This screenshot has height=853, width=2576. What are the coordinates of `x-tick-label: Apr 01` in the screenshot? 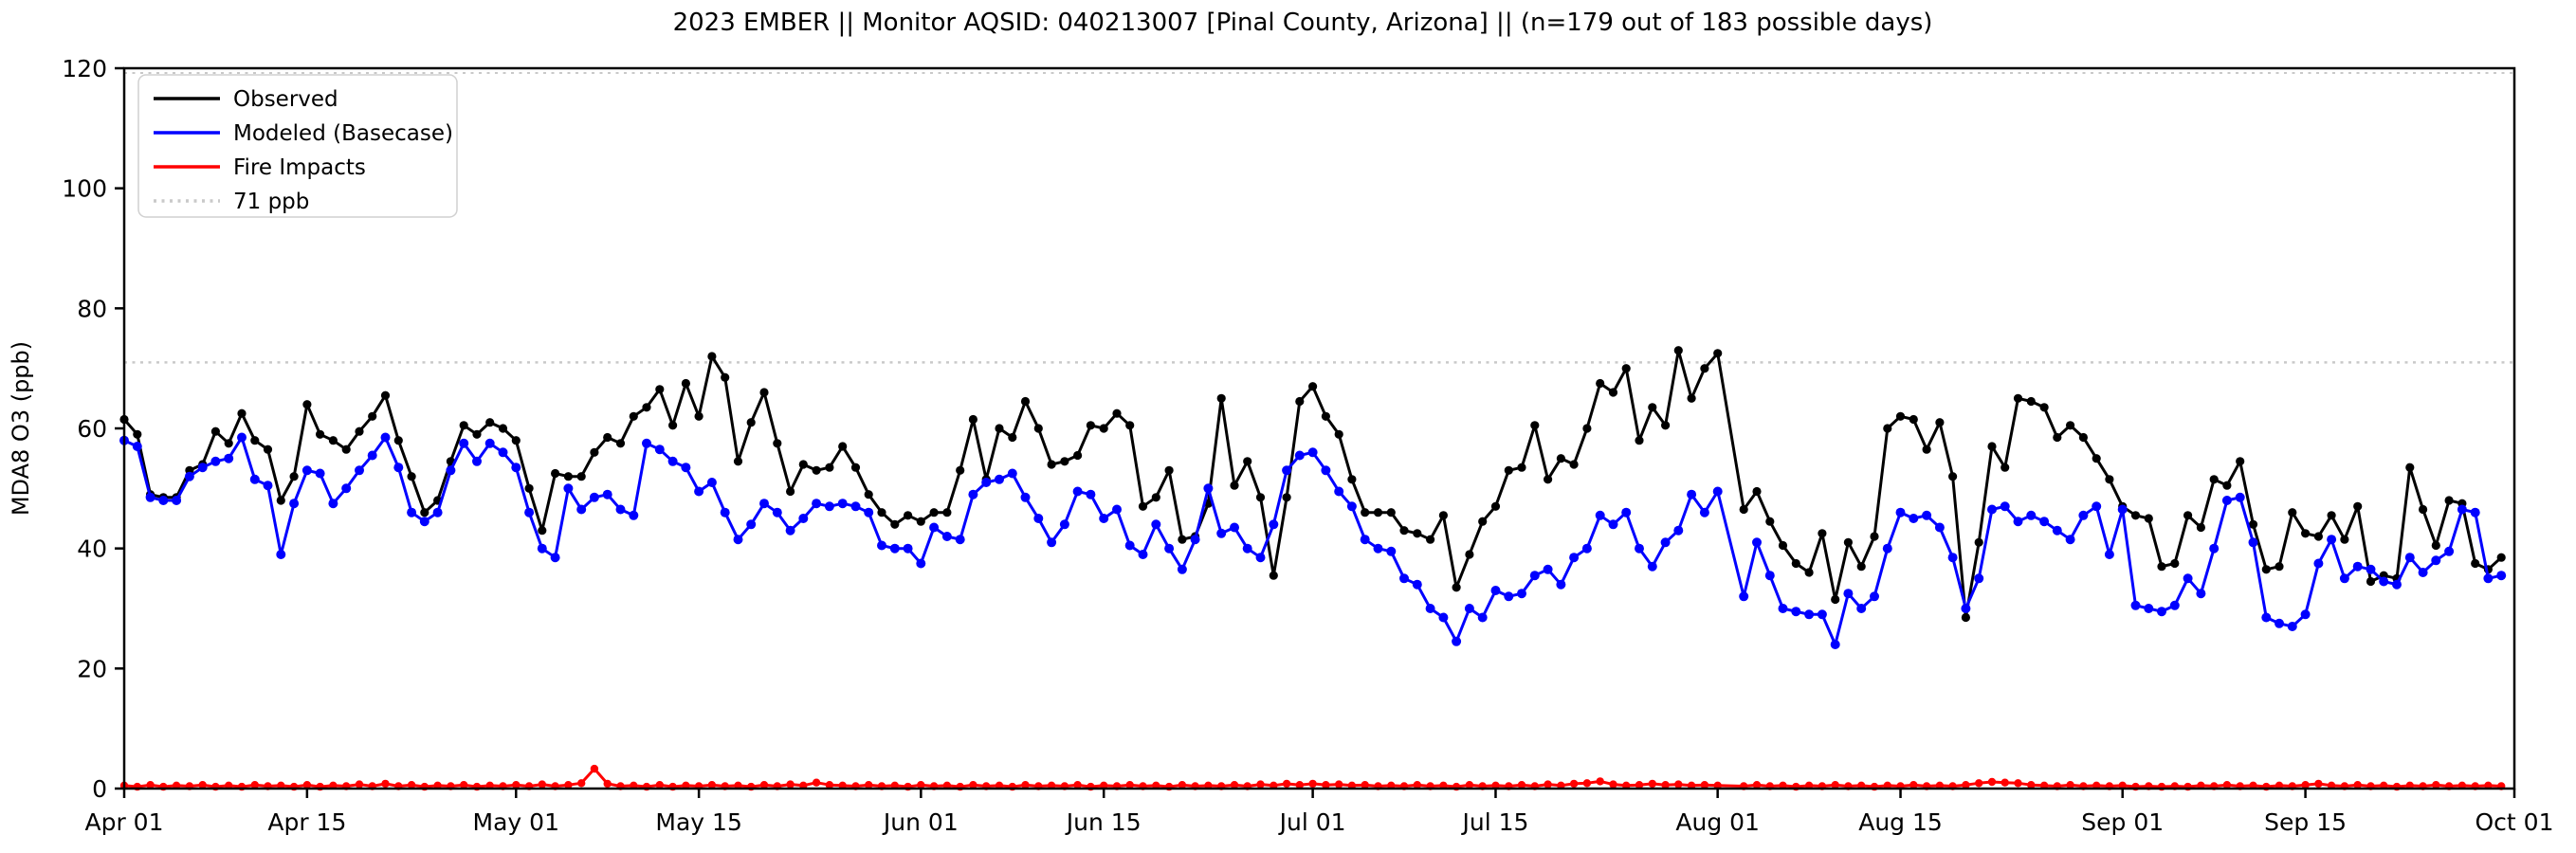 It's located at (123, 822).